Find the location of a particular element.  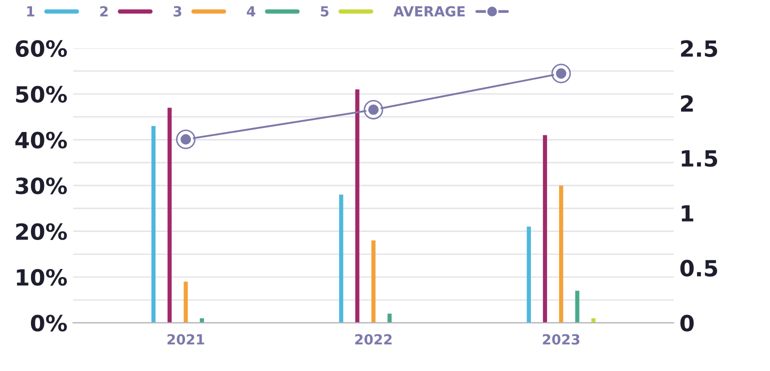

legend-label: 4 is located at coordinates (251, 11).